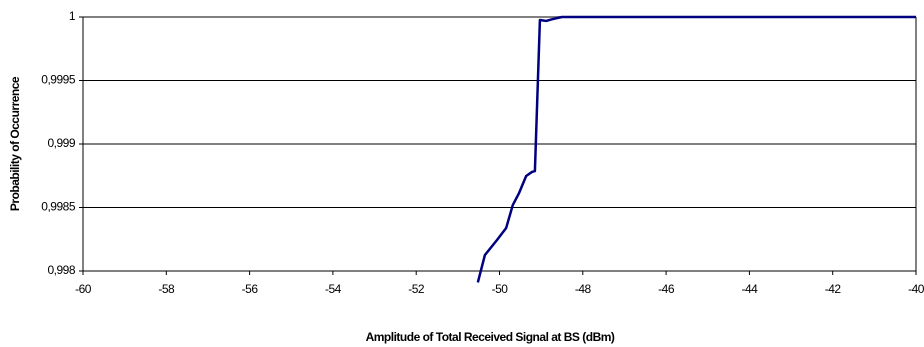 The width and height of the screenshot is (924, 347). What do you see at coordinates (416, 289) in the screenshot?
I see `x-tick-label: -52` at bounding box center [416, 289].